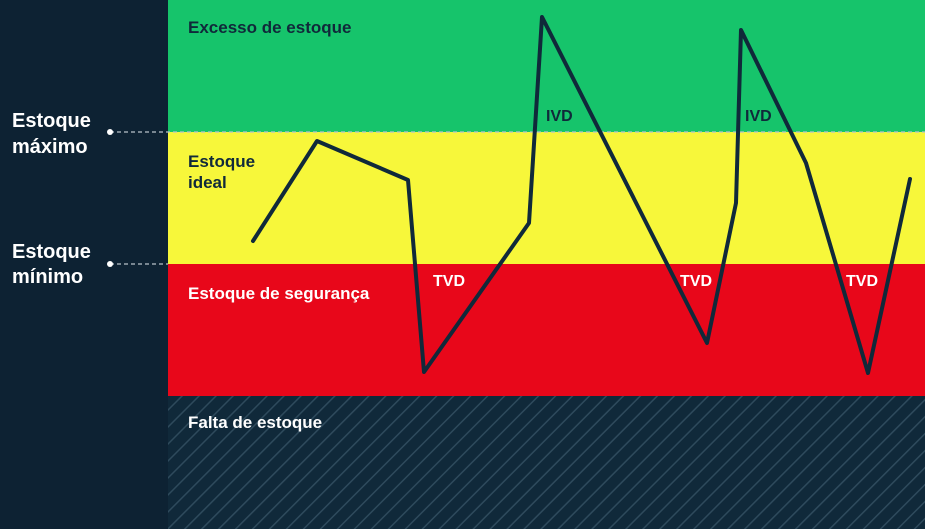 The width and height of the screenshot is (925, 529). Describe the element at coordinates (269, 27) in the screenshot. I see `excess-zone-label: Excesso de estoque` at that location.